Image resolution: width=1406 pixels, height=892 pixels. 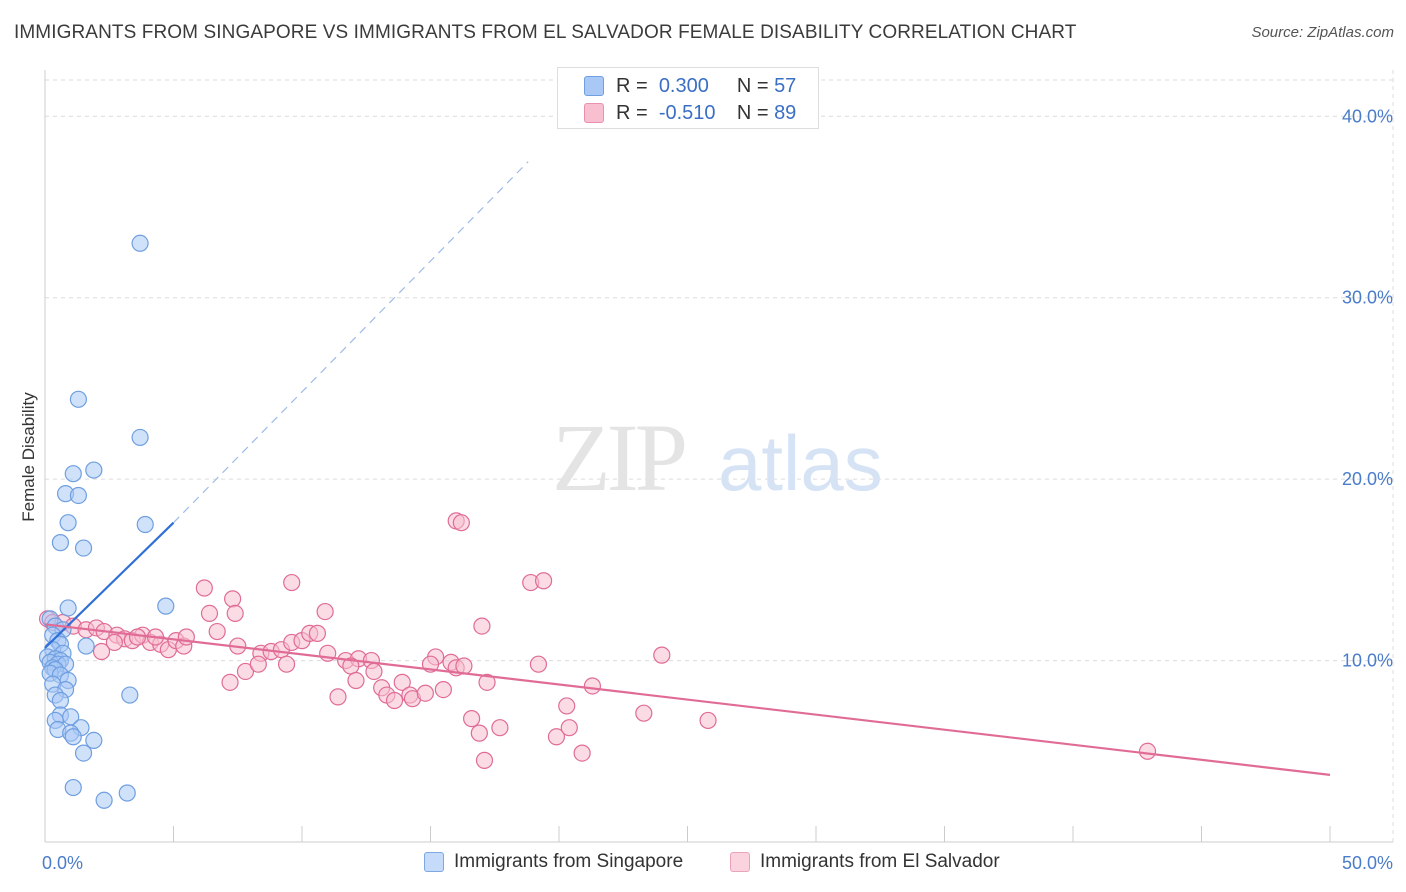 What do you see at coordinates (687, 112) in the screenshot?
I see `r-value: -0.510` at bounding box center [687, 112].